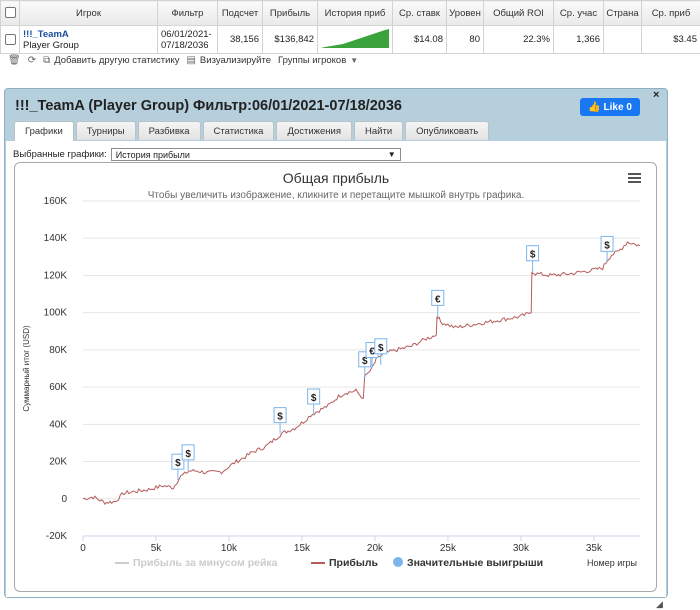 This screenshot has height=610, width=700. I want to click on legend-significant: Значительные выигрыши, so click(475, 563).